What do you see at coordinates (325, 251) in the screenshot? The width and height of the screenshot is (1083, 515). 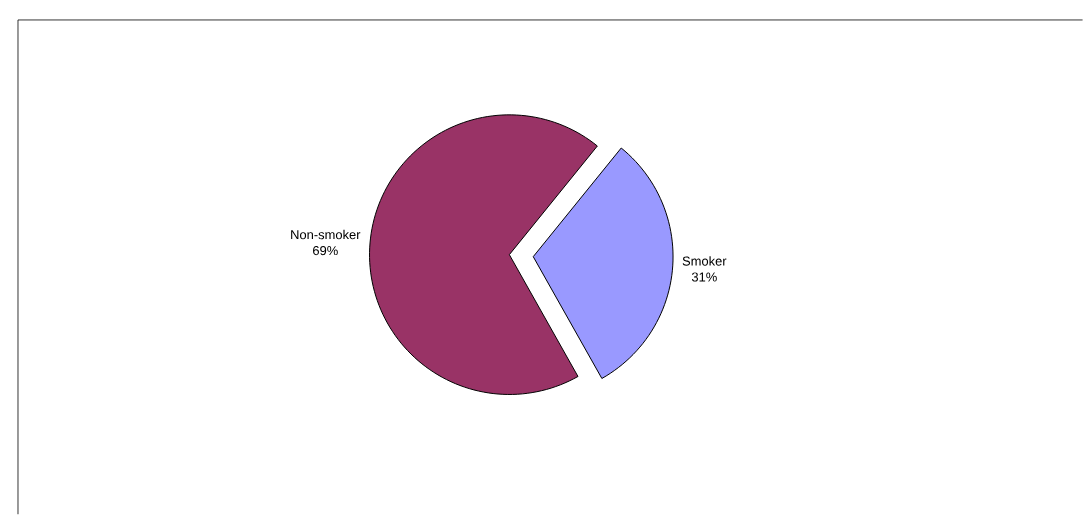 I see `data-label: 69%` at bounding box center [325, 251].